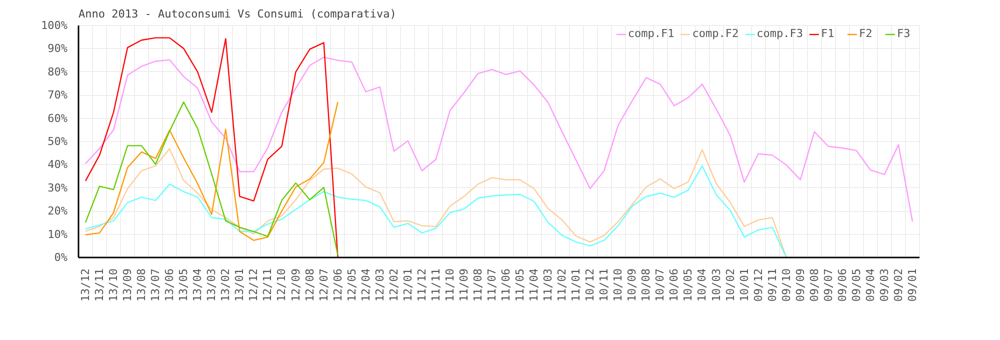  I want to click on x-tick-label: 13/03, so click(211, 285).